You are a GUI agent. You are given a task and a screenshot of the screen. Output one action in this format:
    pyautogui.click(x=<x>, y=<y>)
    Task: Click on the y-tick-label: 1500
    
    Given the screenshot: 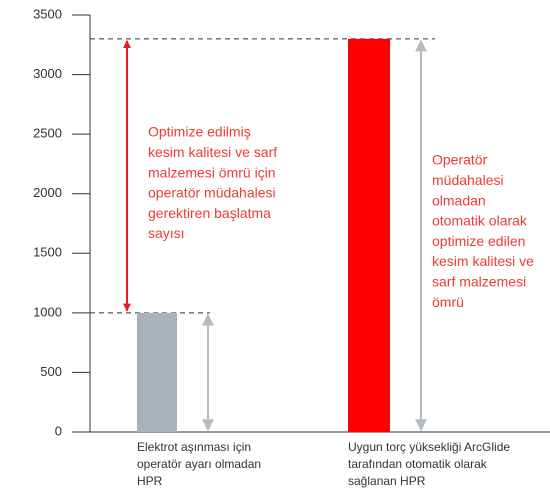 What is the action you would take?
    pyautogui.click(x=47, y=252)
    